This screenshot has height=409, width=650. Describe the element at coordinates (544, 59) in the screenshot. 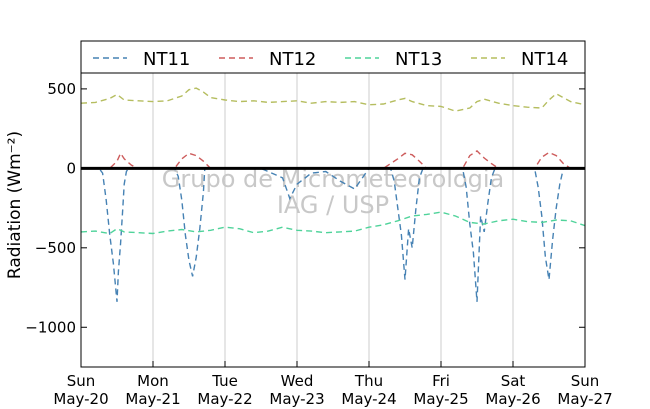

I see `legend-label-nt14: NT14` at that location.